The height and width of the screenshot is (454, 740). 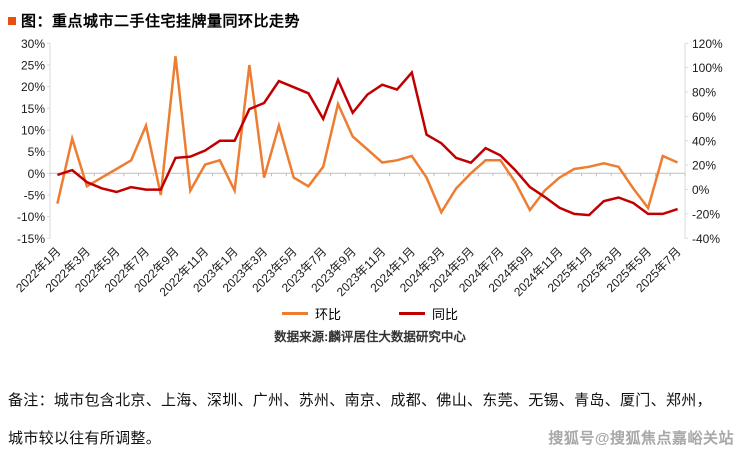 I want to click on legend-label-mom: 环比, so click(x=327, y=314).